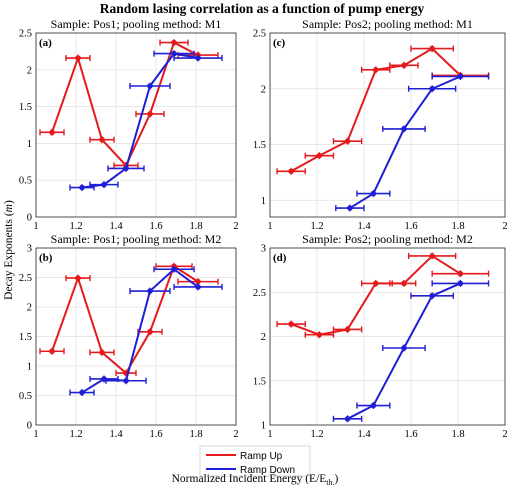  What do you see at coordinates (9, 256) in the screenshot?
I see `y-axis-label-text: Decay Exponents (` at bounding box center [9, 256].